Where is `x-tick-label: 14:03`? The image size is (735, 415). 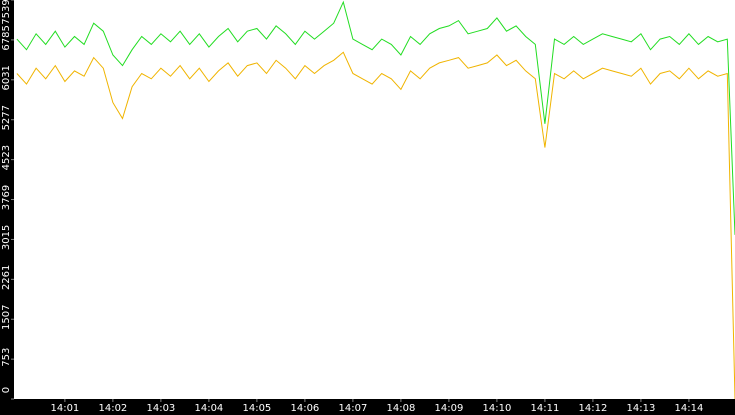 x-tick-label: 14:03 is located at coordinates (160, 408).